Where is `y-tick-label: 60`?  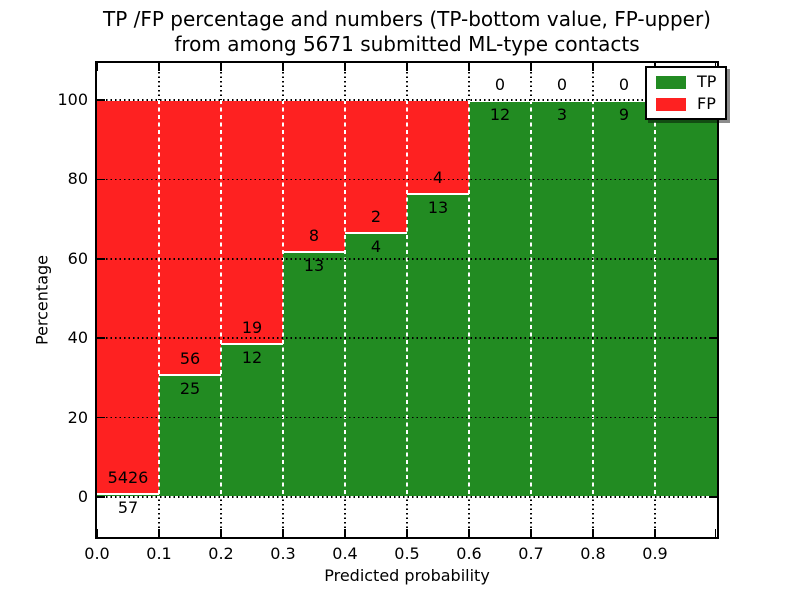 y-tick-label: 60 is located at coordinates (77, 258).